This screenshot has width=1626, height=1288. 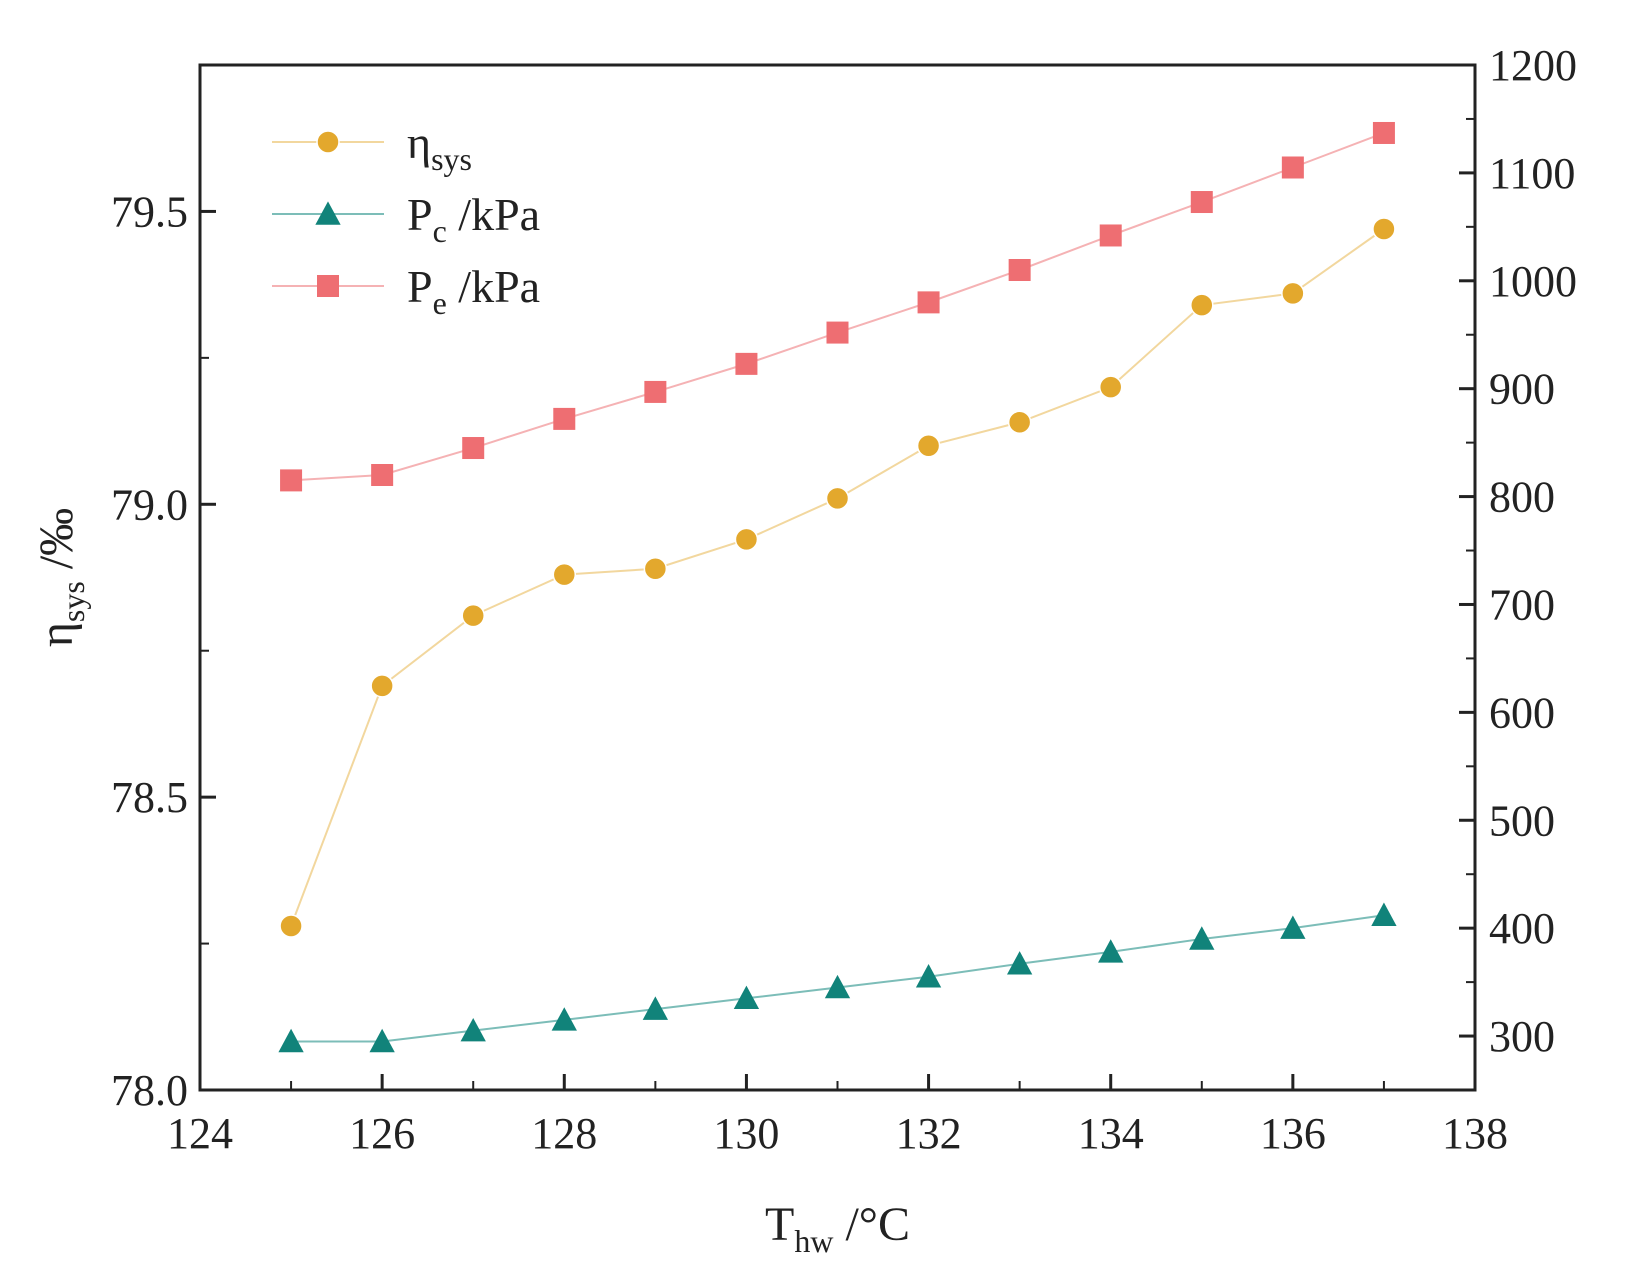 I want to click on legend-label-sub: sys, so click(x=451, y=159).